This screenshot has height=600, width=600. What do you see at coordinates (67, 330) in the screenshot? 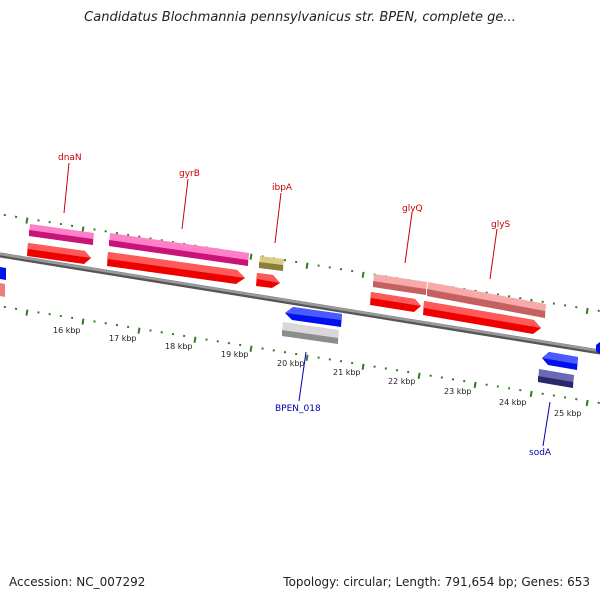
I see `tick-label: 16 kbp` at bounding box center [67, 330].